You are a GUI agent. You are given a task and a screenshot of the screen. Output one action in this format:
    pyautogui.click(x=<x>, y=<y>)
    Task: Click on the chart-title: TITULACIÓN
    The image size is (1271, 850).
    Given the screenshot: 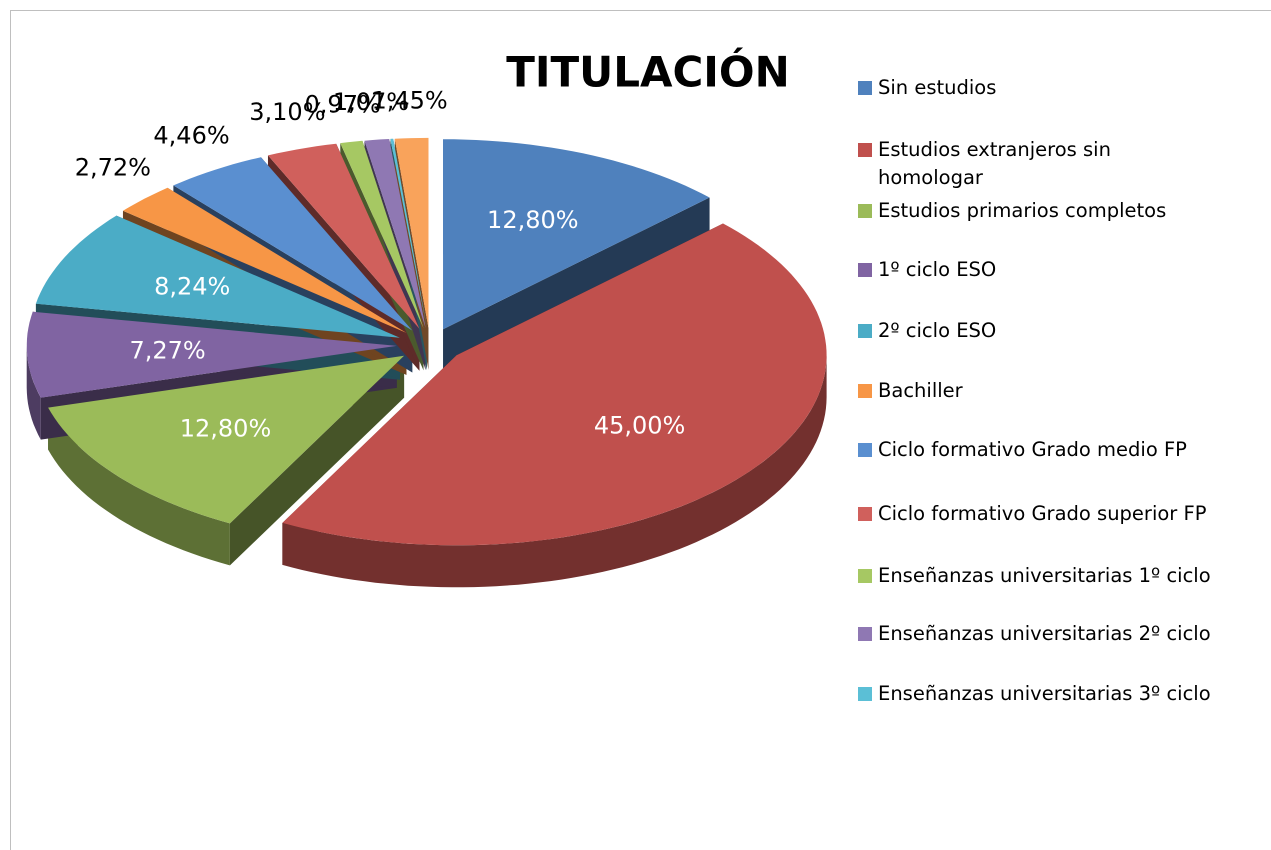 What is the action you would take?
    pyautogui.click(x=648, y=72)
    